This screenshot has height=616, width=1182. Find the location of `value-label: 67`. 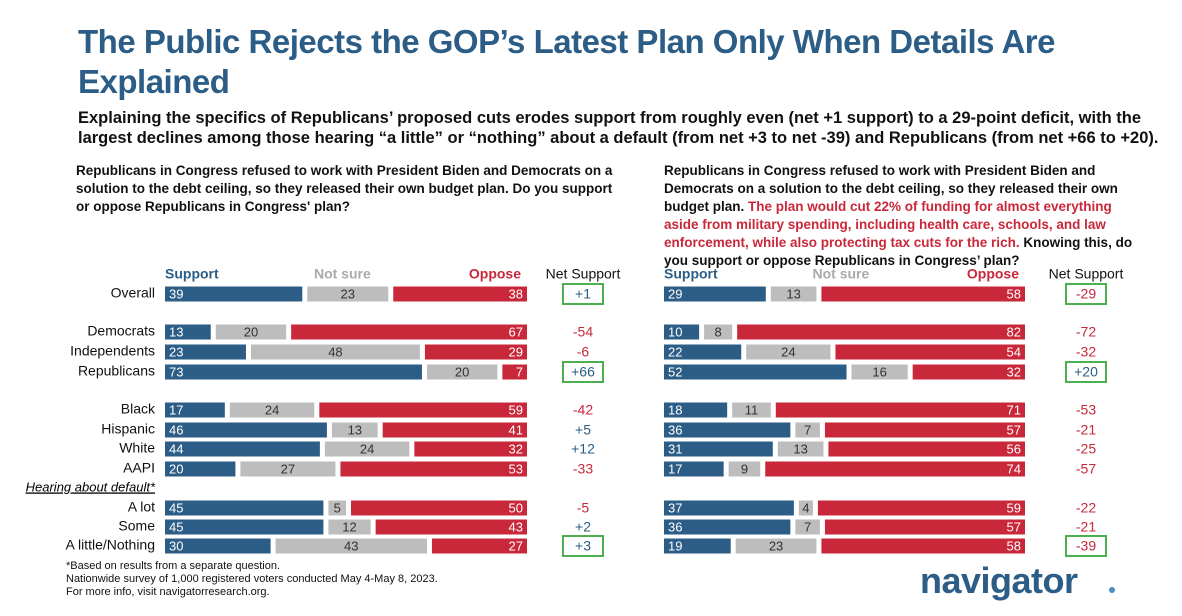

value-label: 67 is located at coordinates (516, 331).